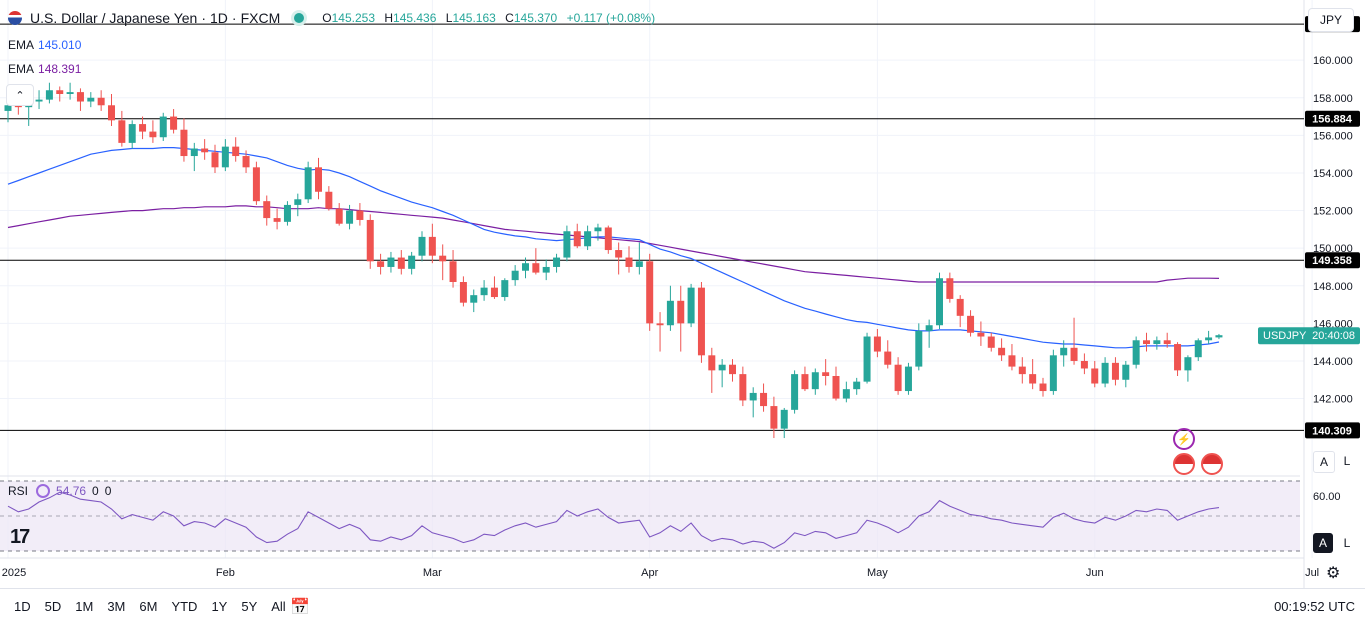  Describe the element at coordinates (660, 573) in the screenshot. I see `time-axis: 2025 Feb Mar Apr May Jun Jul` at that location.